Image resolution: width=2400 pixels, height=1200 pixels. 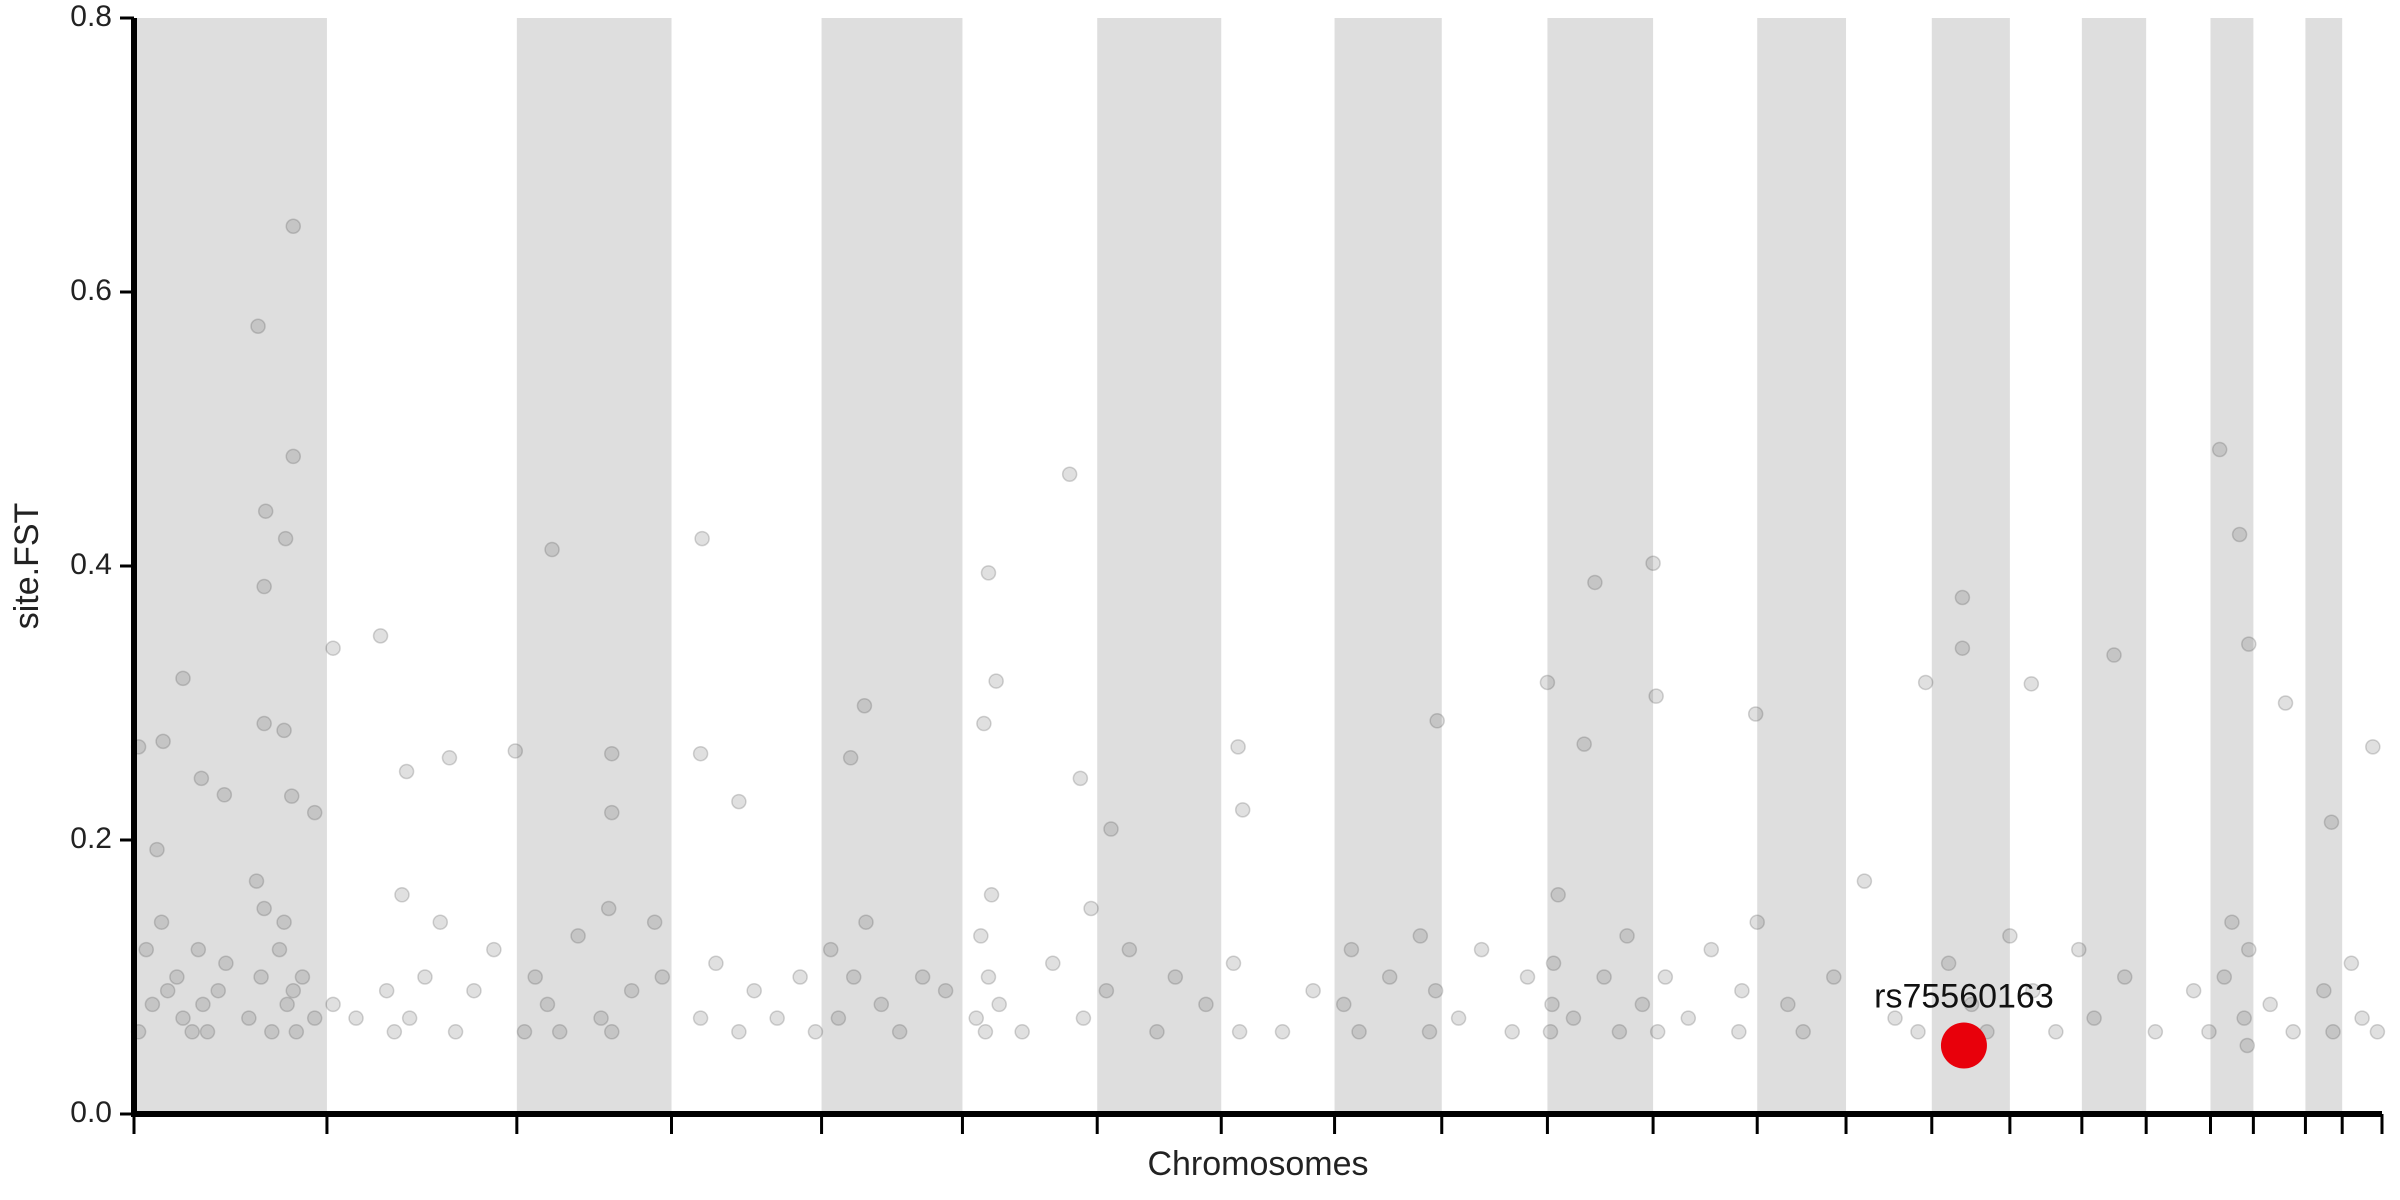 I want to click on y-tick-label: 0.0, so click(x=91, y=1112).